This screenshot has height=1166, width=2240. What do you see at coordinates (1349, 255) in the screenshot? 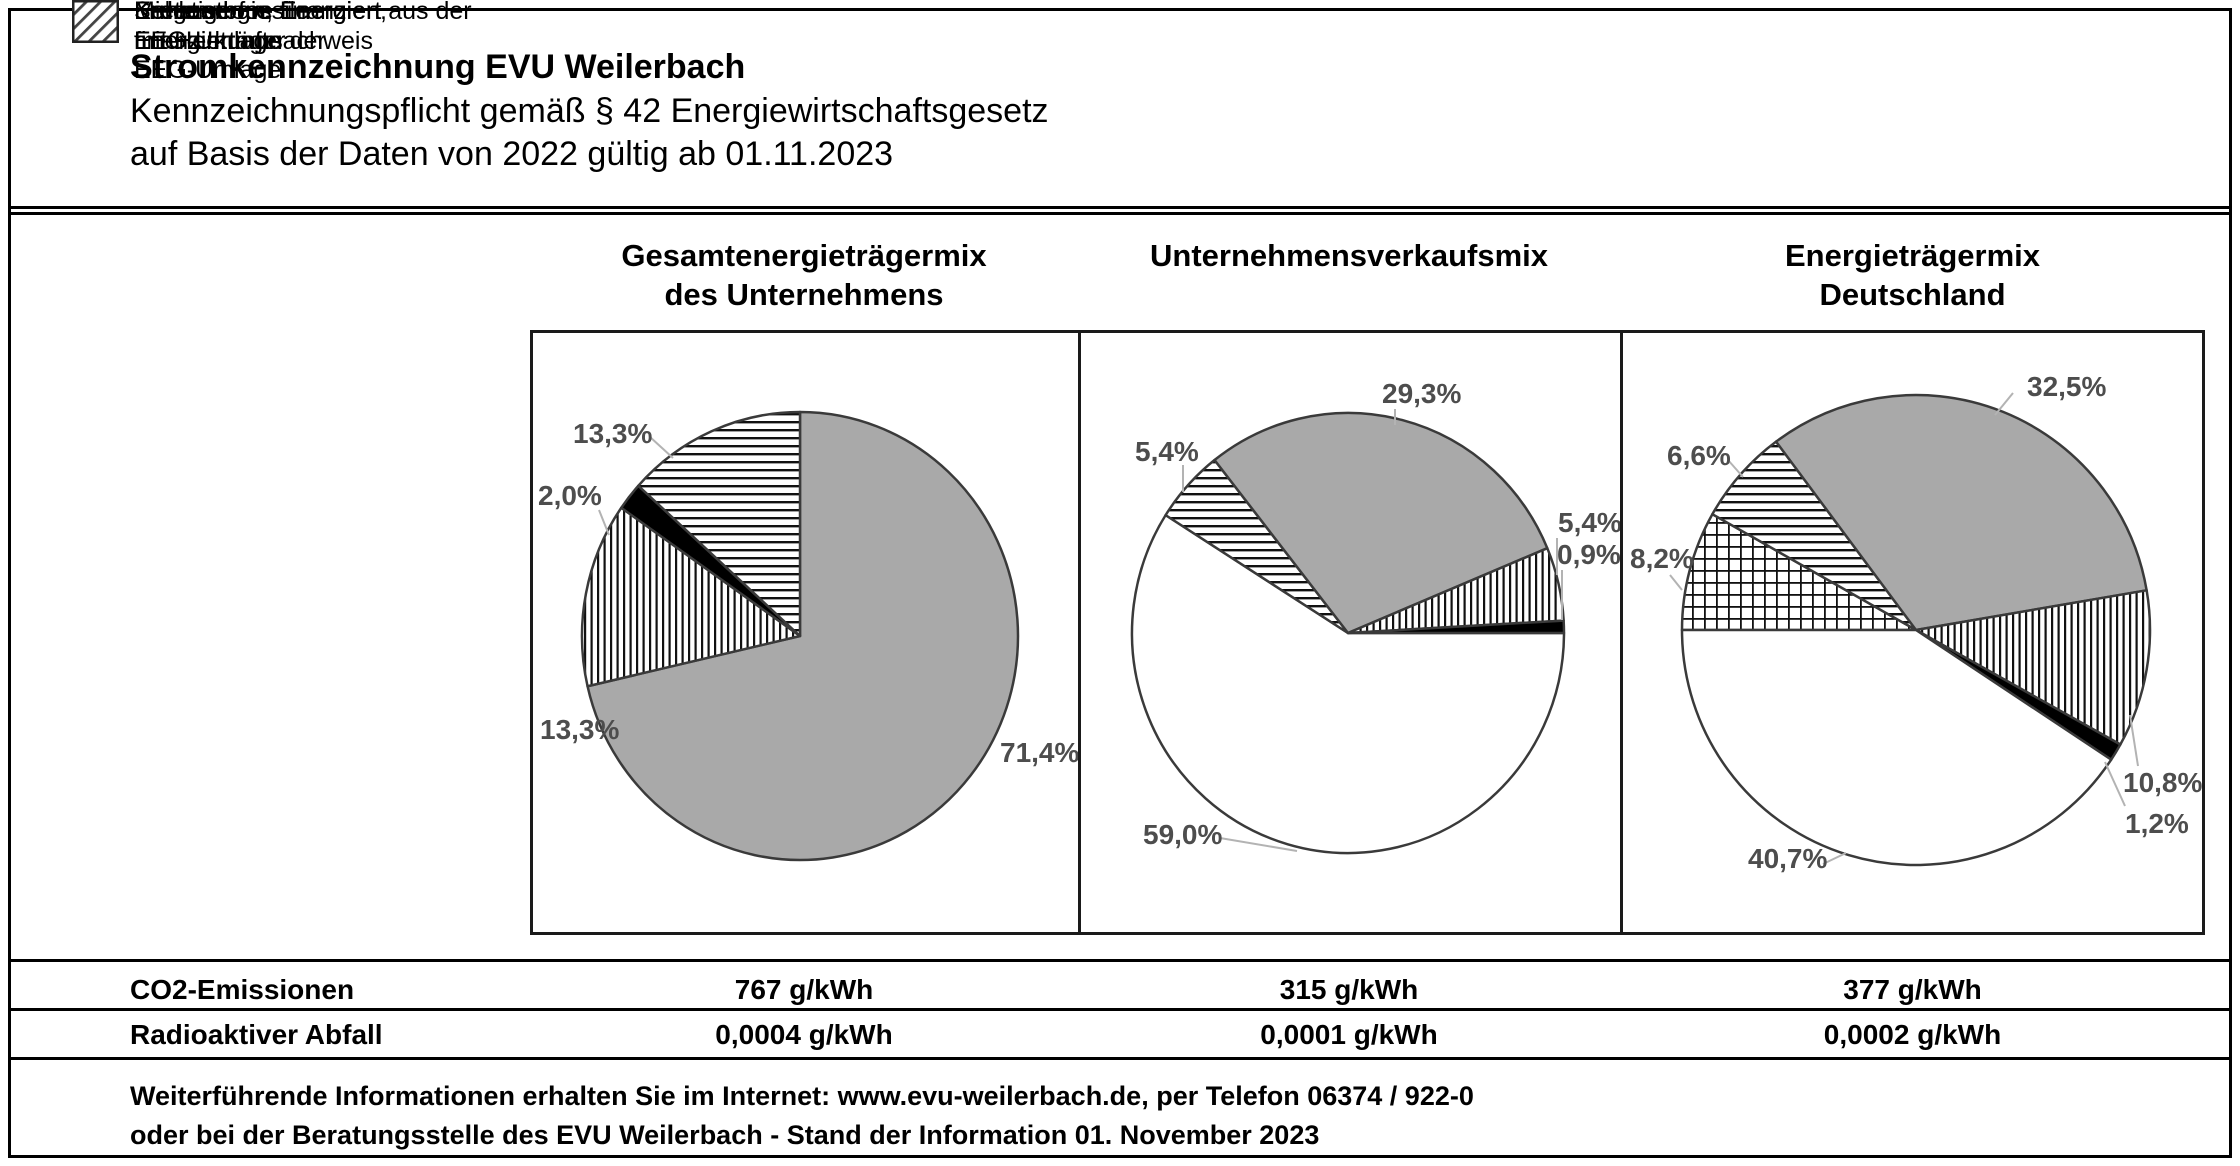
I see `chart-title-verkaufsmix: Unternehmensverkaufsmix` at bounding box center [1349, 255].